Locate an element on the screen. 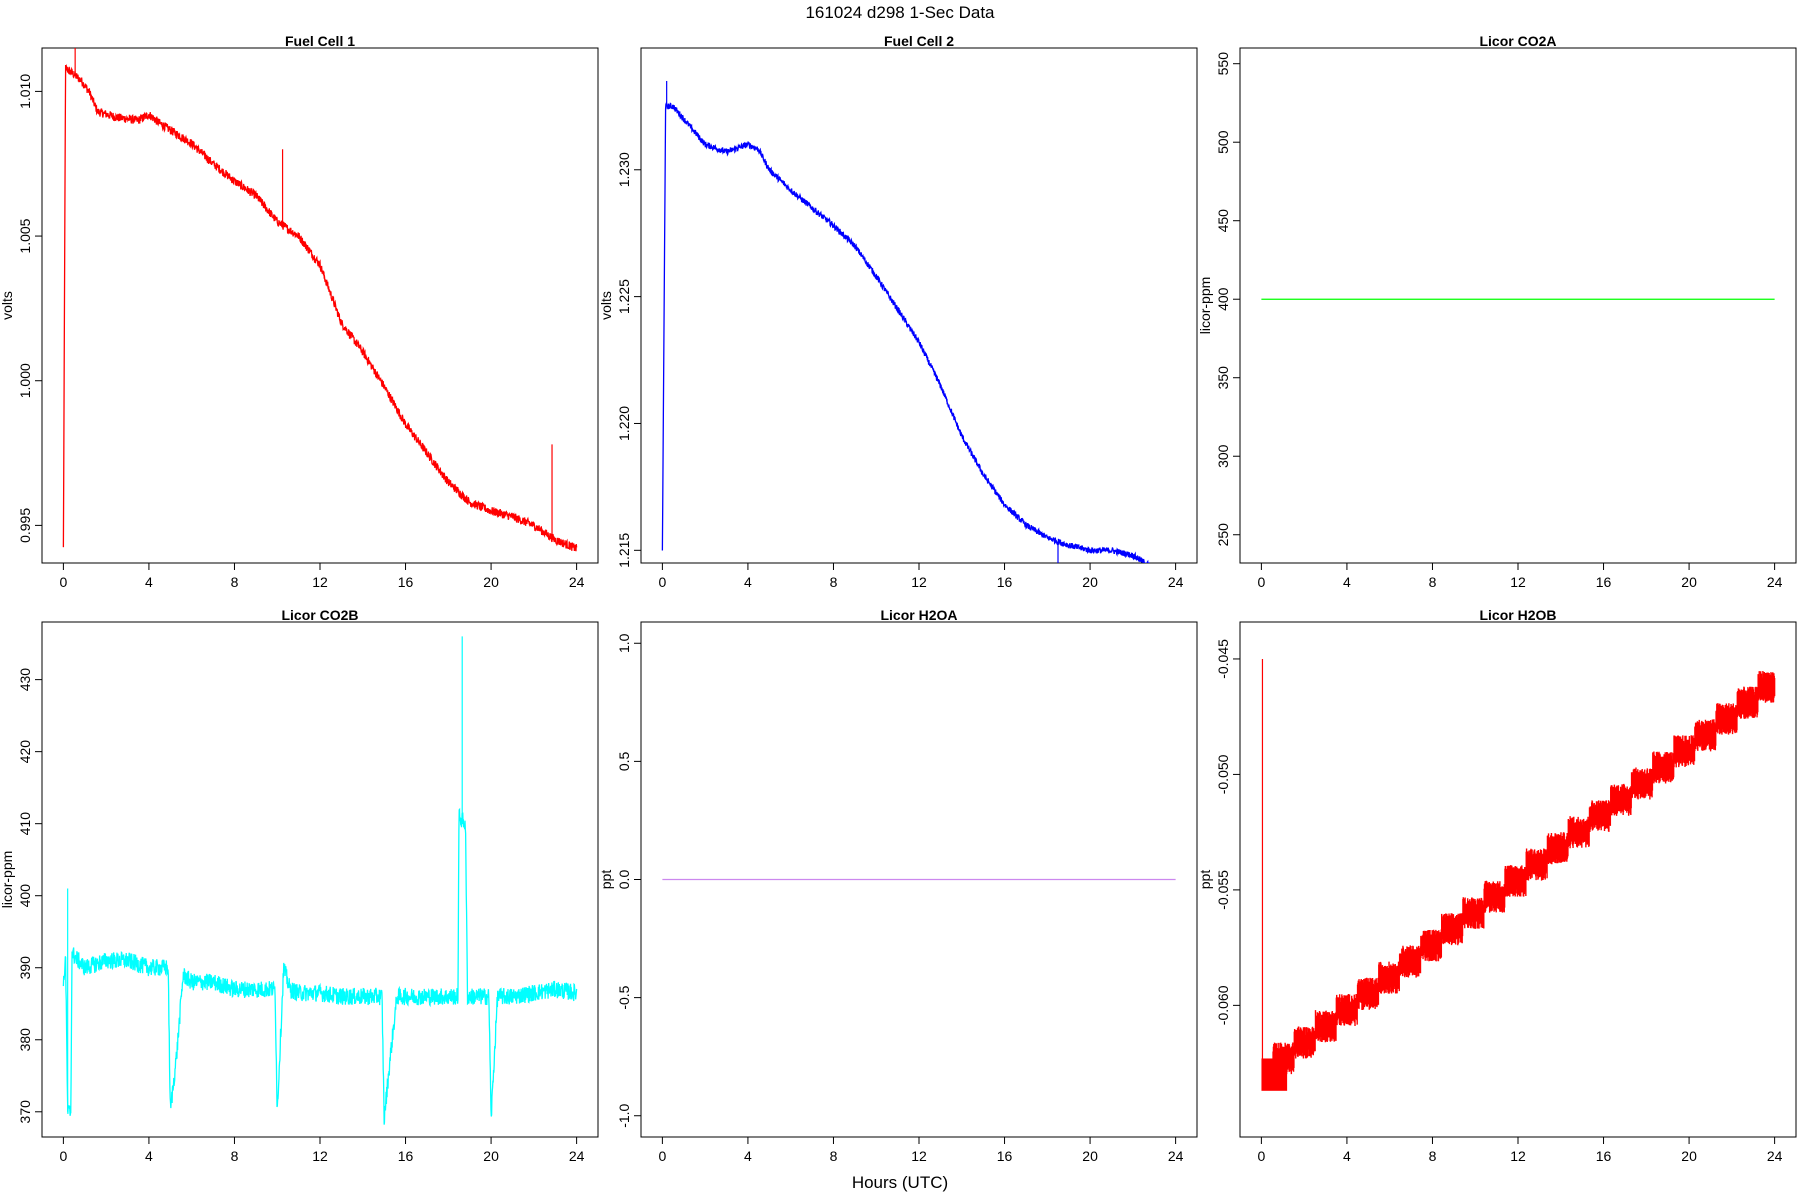 The image size is (1800, 1200). y-tick-label: 450 is located at coordinates (1223, 221).